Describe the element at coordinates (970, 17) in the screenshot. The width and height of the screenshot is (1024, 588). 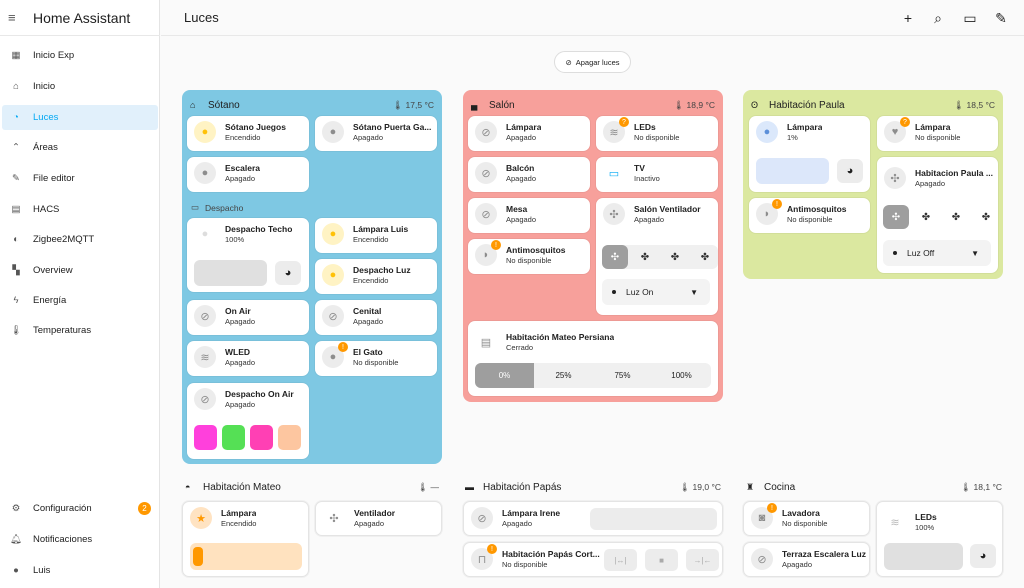
I see `chat-icon: ▭` at that location.